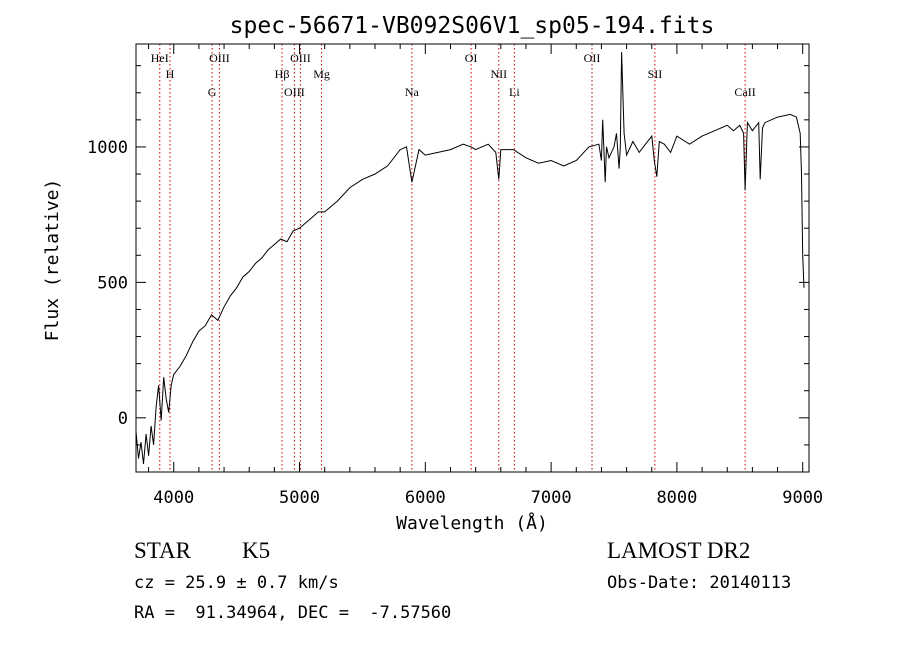 The width and height of the screenshot is (900, 649). Describe the element at coordinates (472, 523) in the screenshot. I see `x-axis-label: Wavelength (Å)` at that location.